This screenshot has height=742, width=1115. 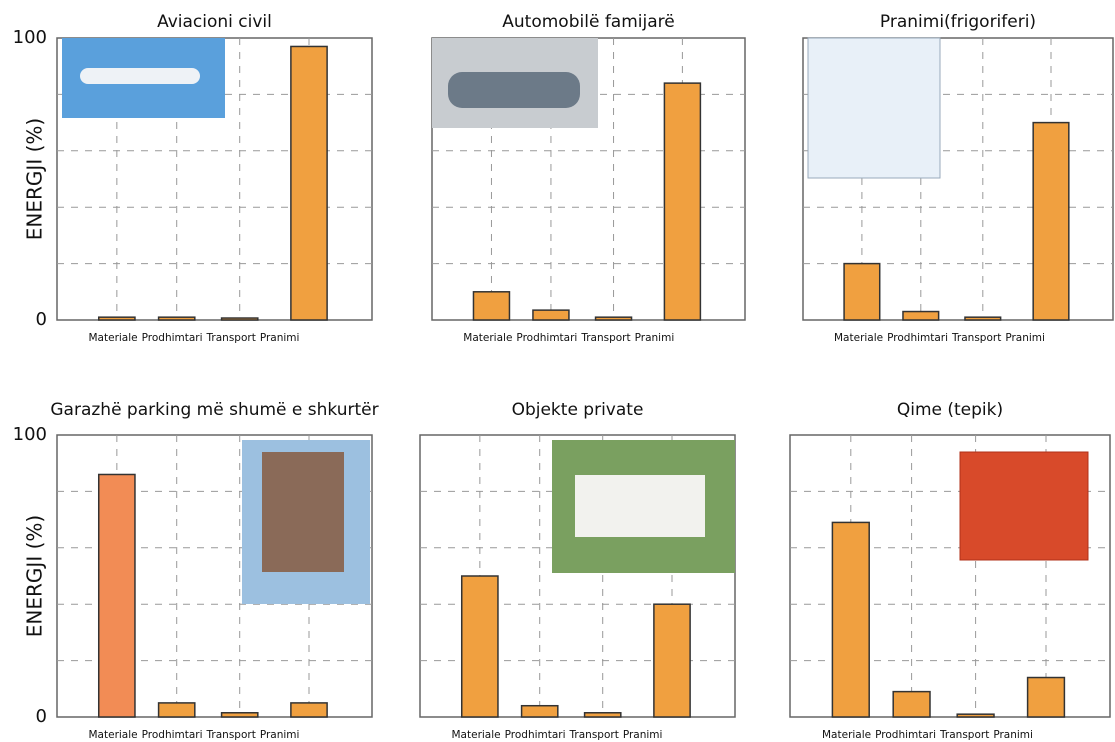 I want to click on chart-title: Automobilë famijarë, so click(x=588, y=22).